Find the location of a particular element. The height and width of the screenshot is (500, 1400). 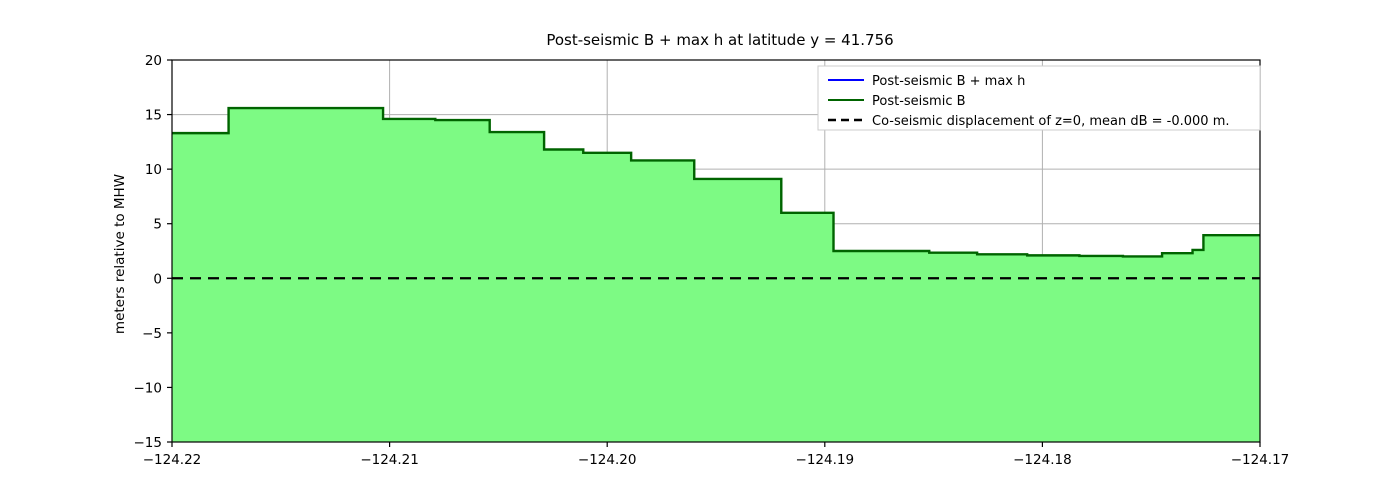

y-axis-title: meters relative to MHW is located at coordinates (120, 254).